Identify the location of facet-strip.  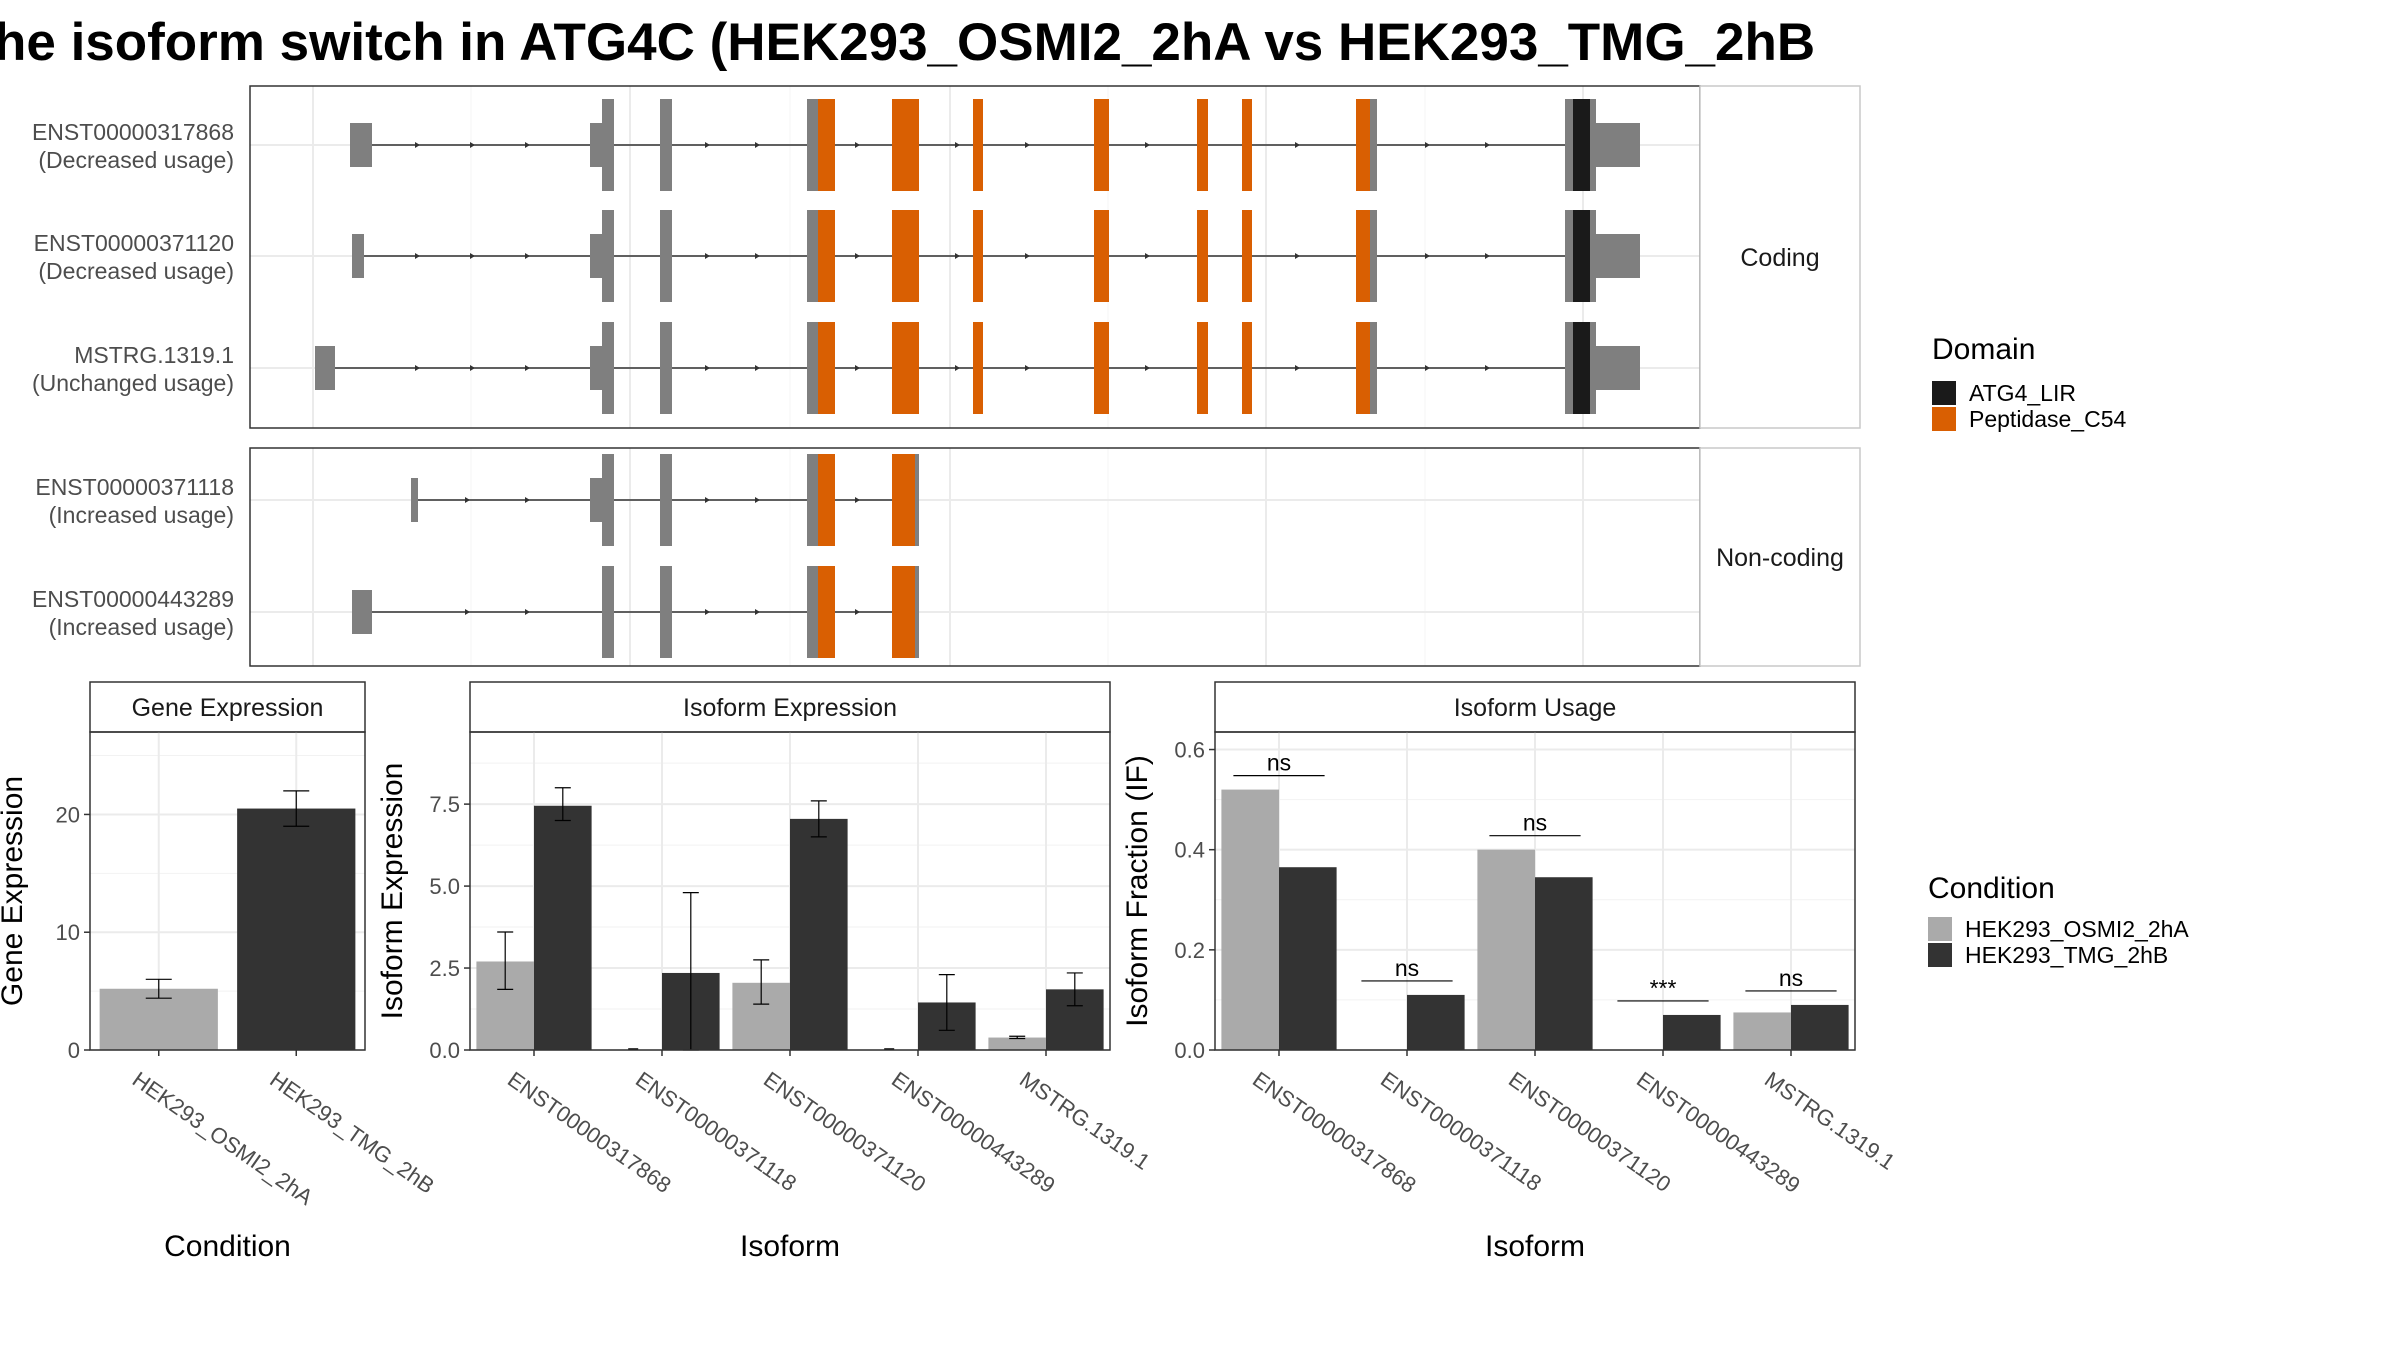
(1780, 257).